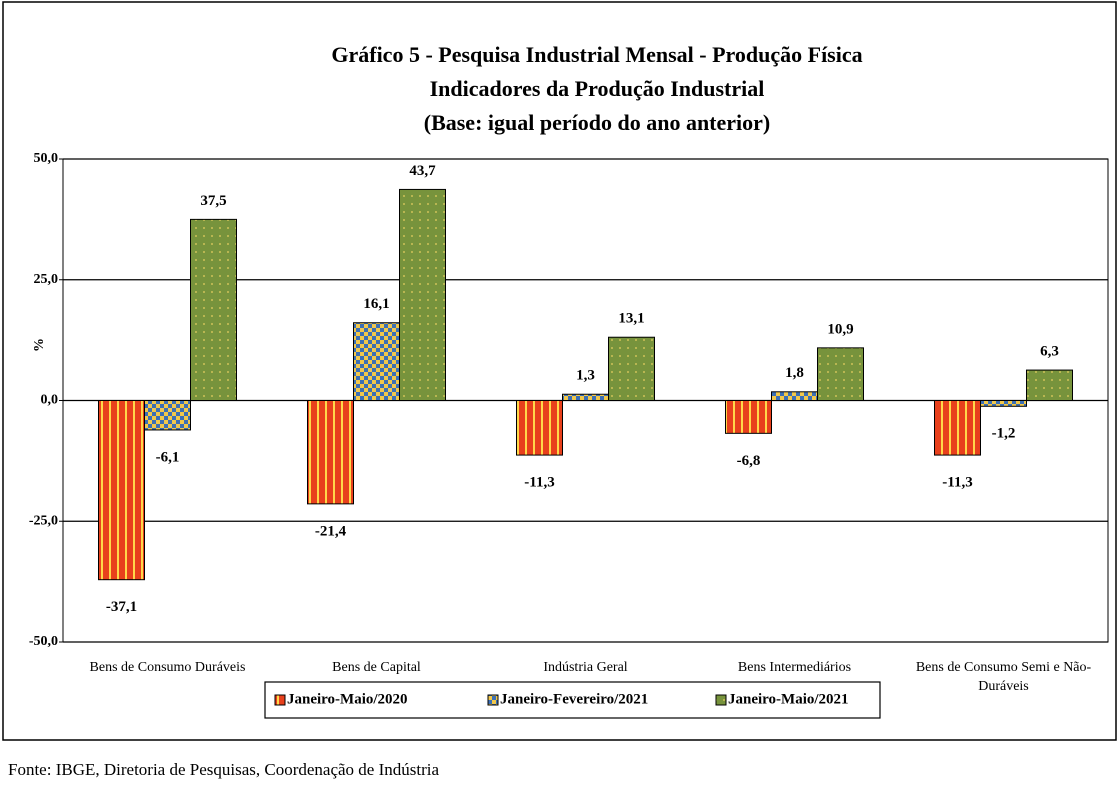  Describe the element at coordinates (46, 279) in the screenshot. I see `y-tick-label: 25,0` at that location.